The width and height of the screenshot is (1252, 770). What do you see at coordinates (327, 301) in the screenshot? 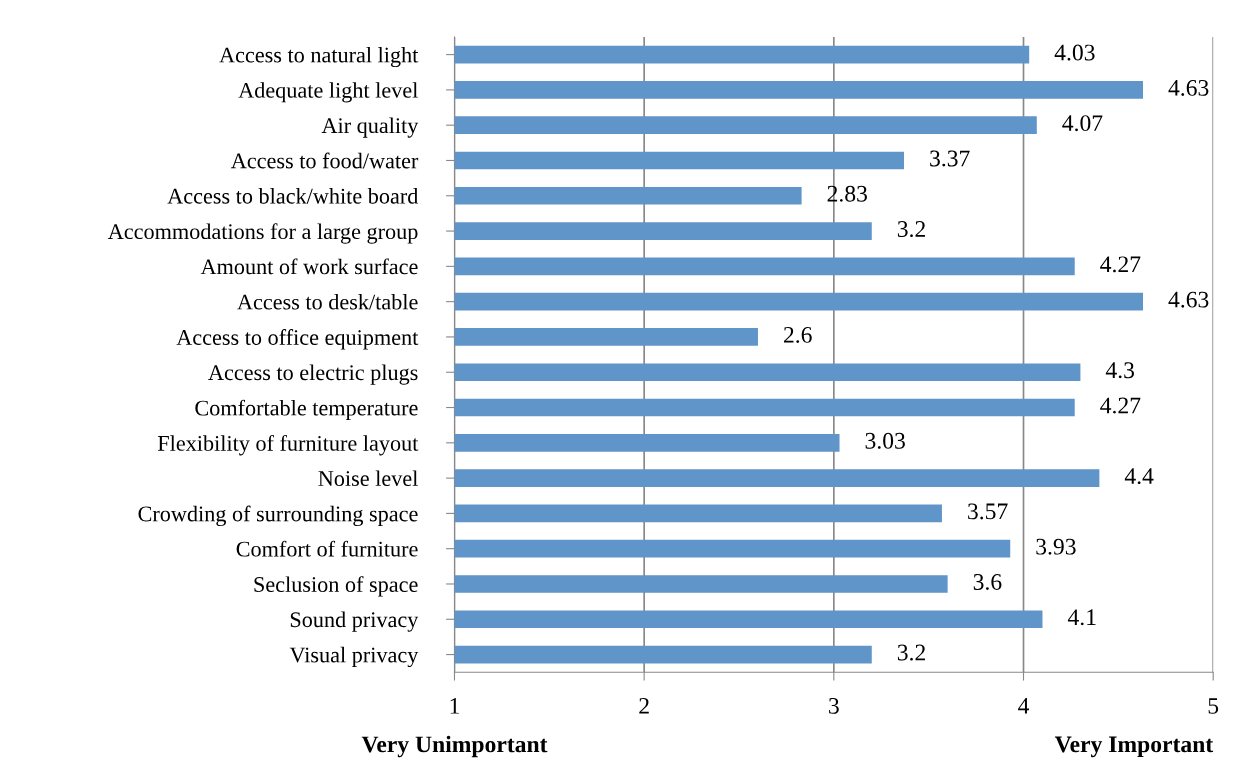
I see `y-tick-label: Access to desk/table` at bounding box center [327, 301].